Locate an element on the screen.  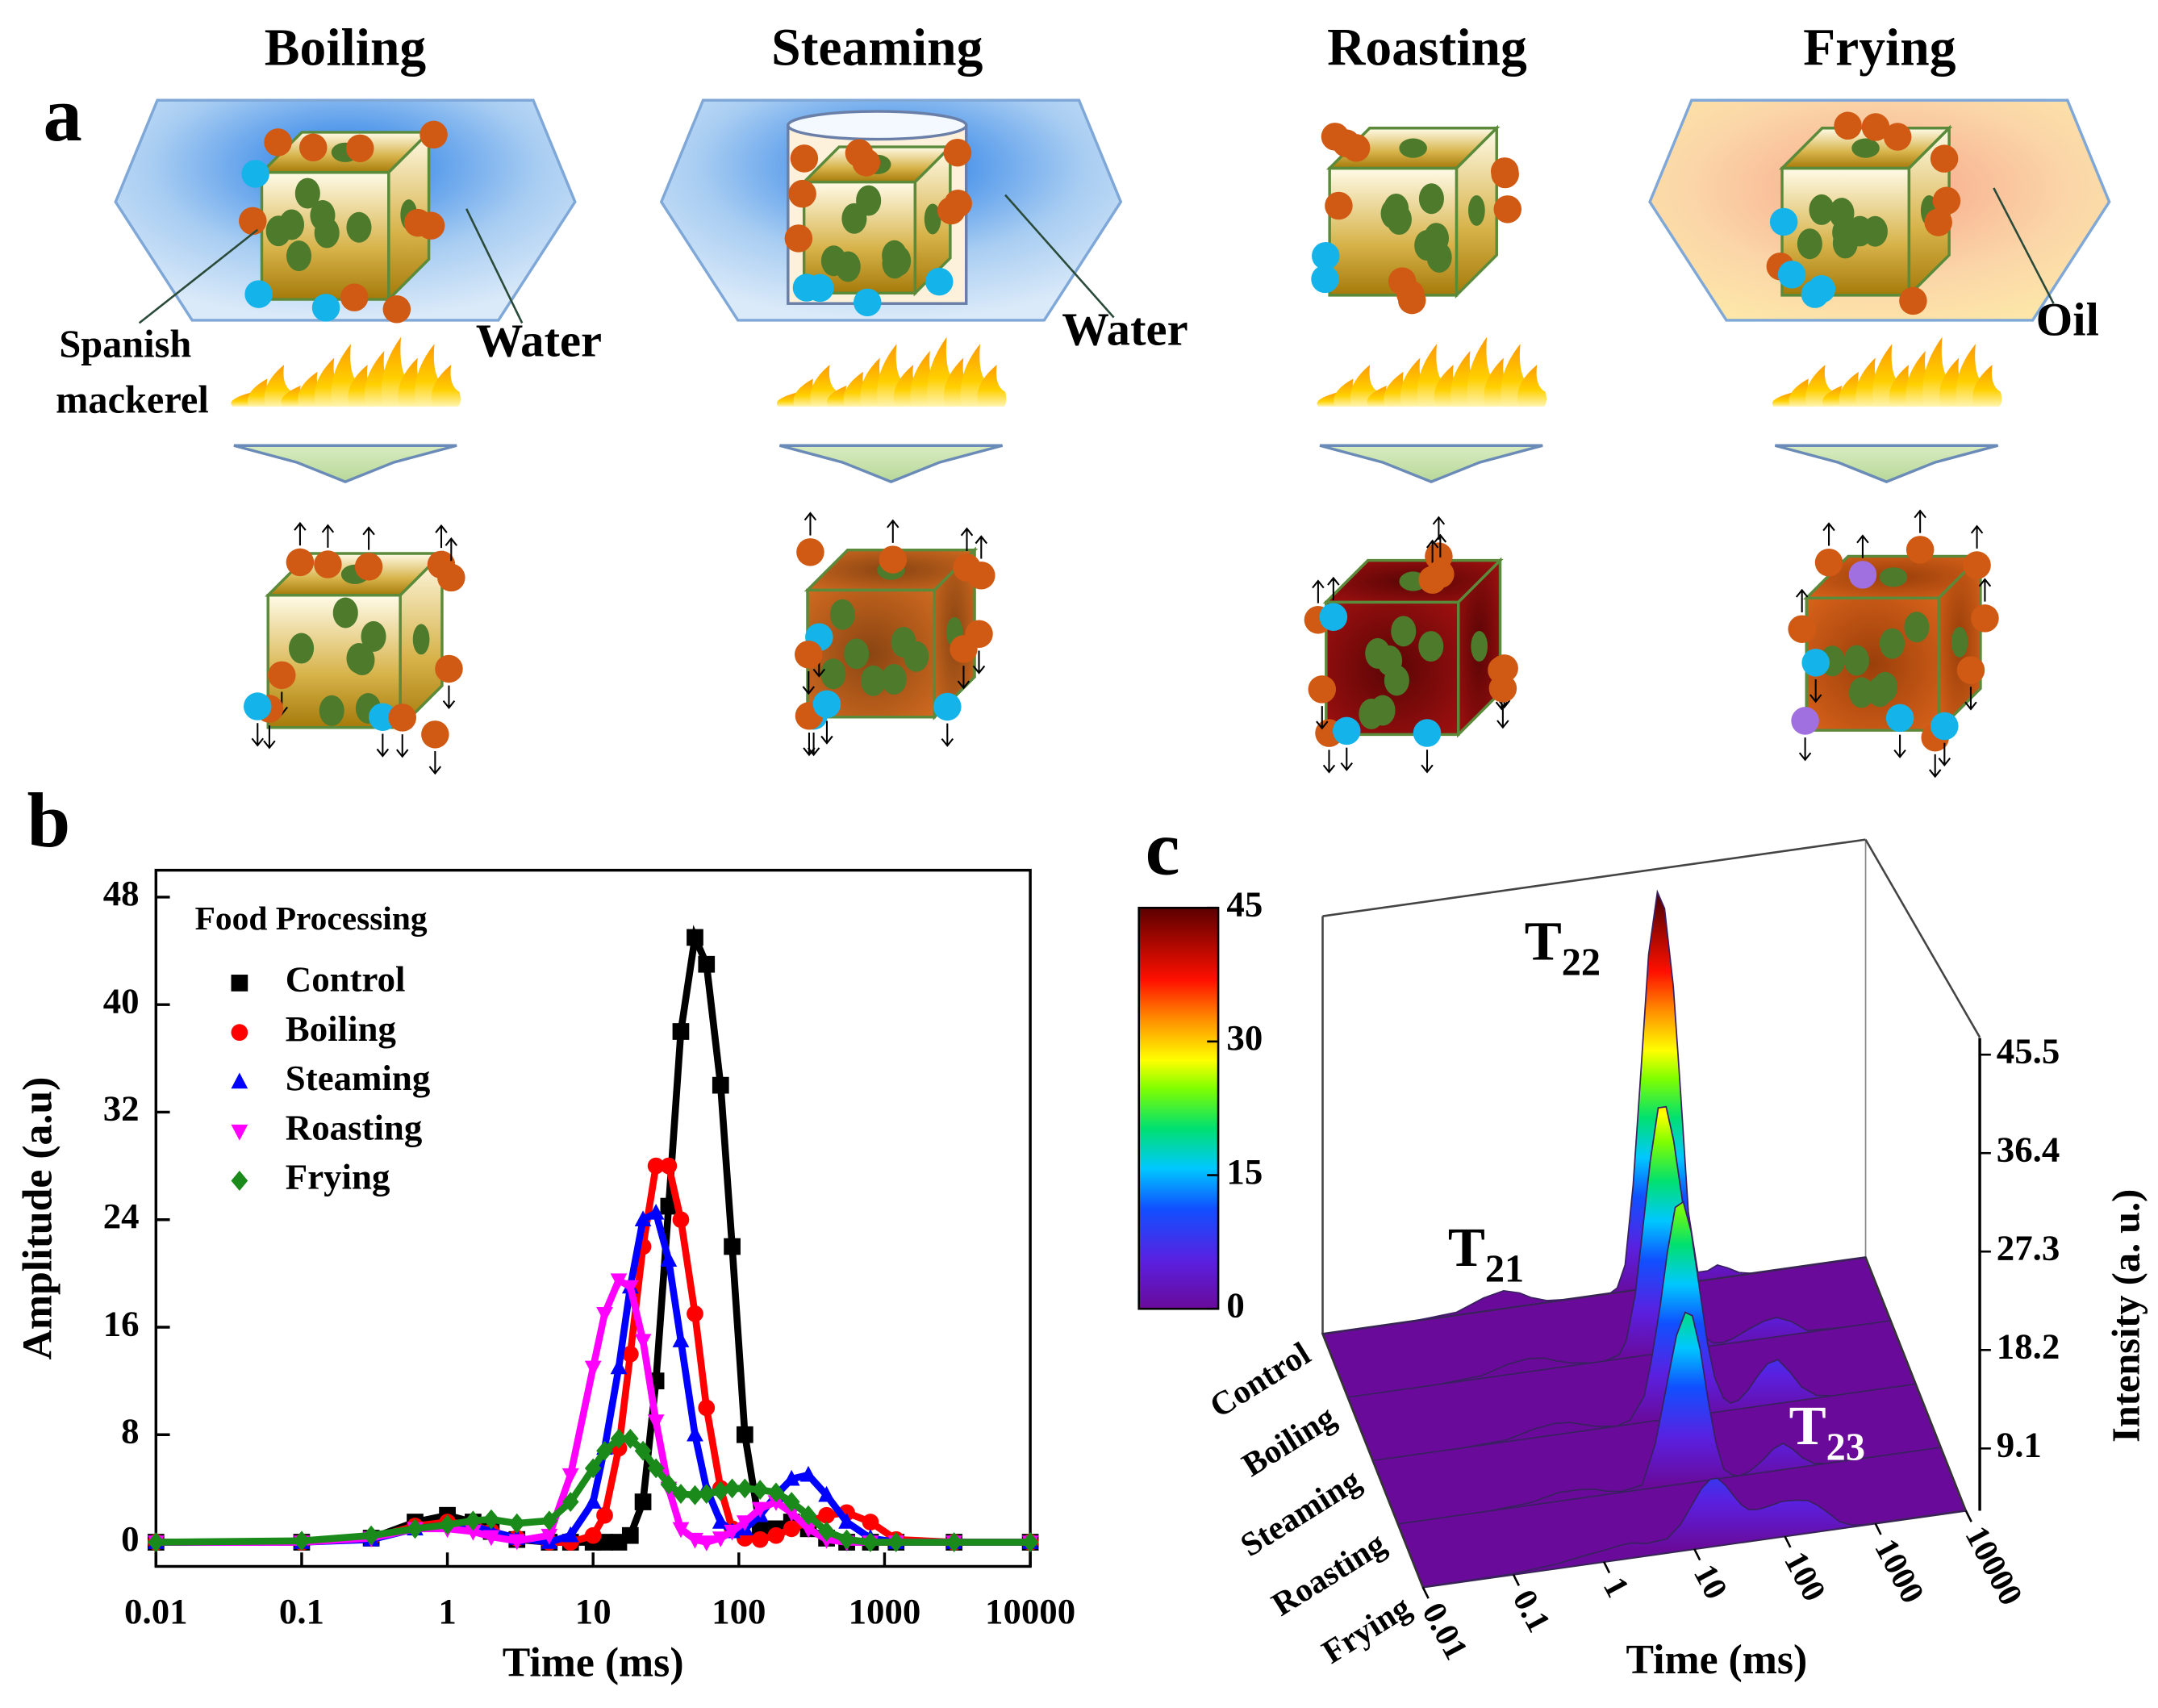
panel-label: a is located at coordinates (63, 114).